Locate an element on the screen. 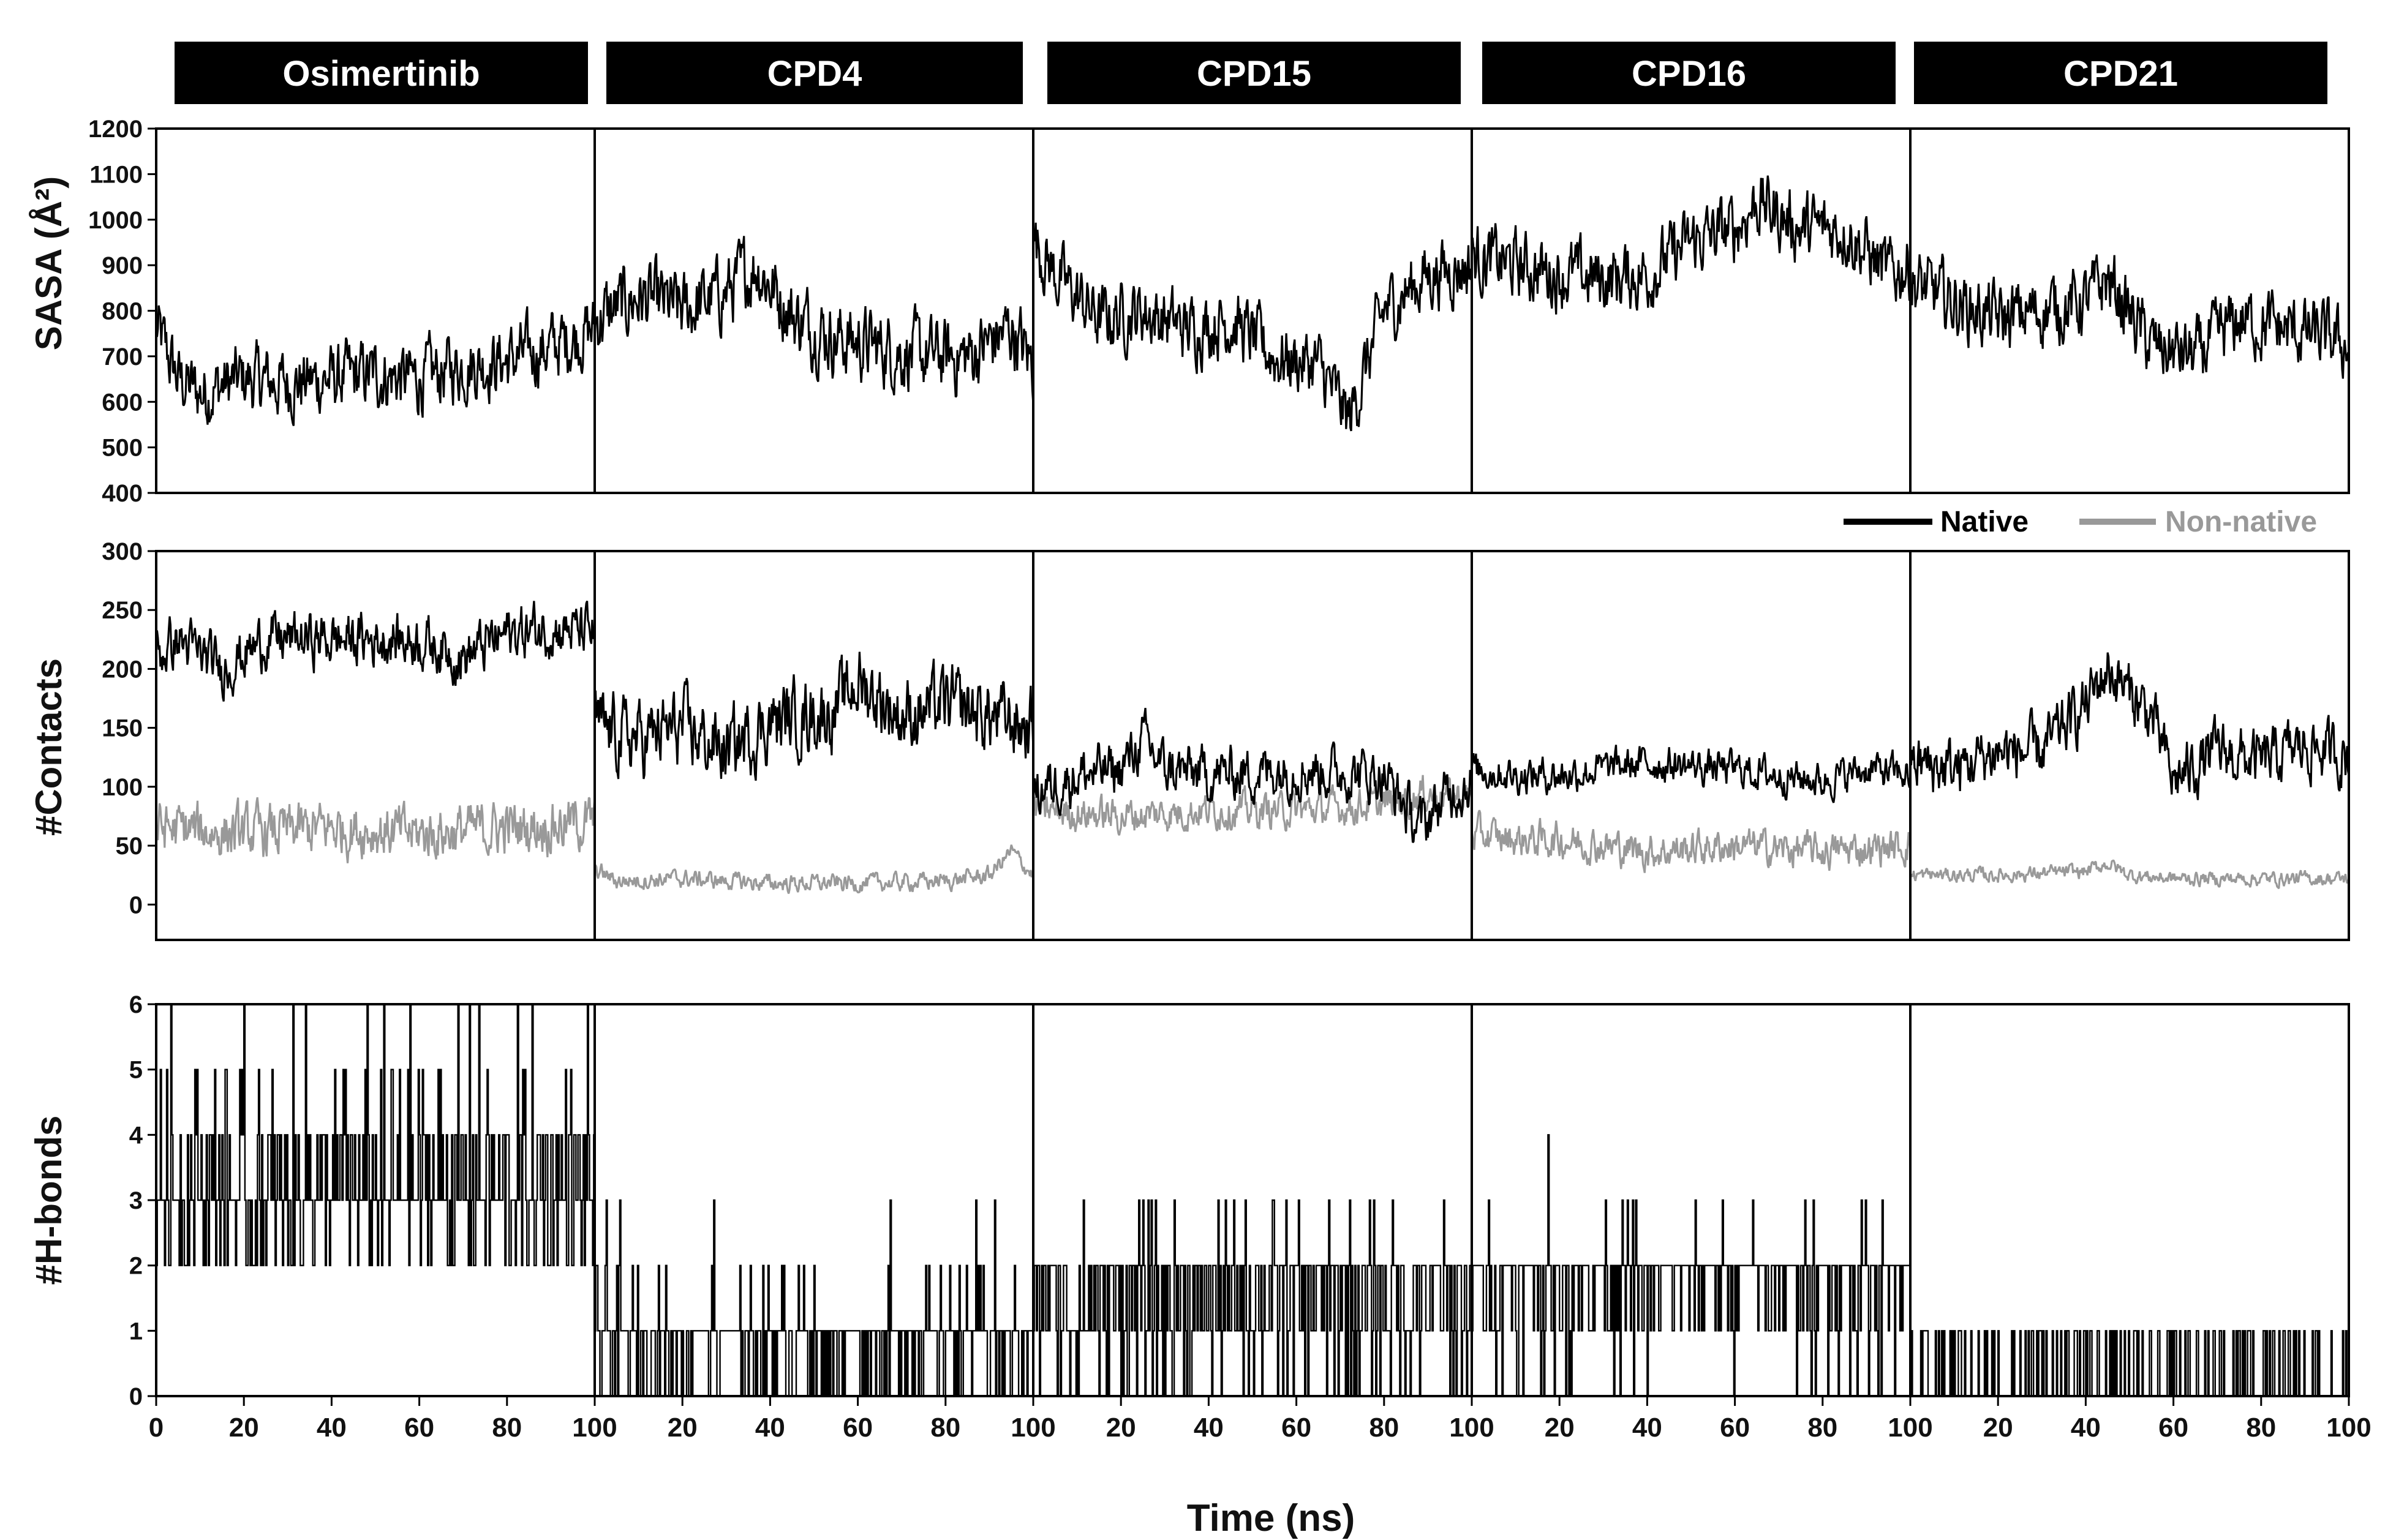 Image resolution: width=2396 pixels, height=1540 pixels. trace-contacts-non-native-osimertinib is located at coordinates (375, 830).